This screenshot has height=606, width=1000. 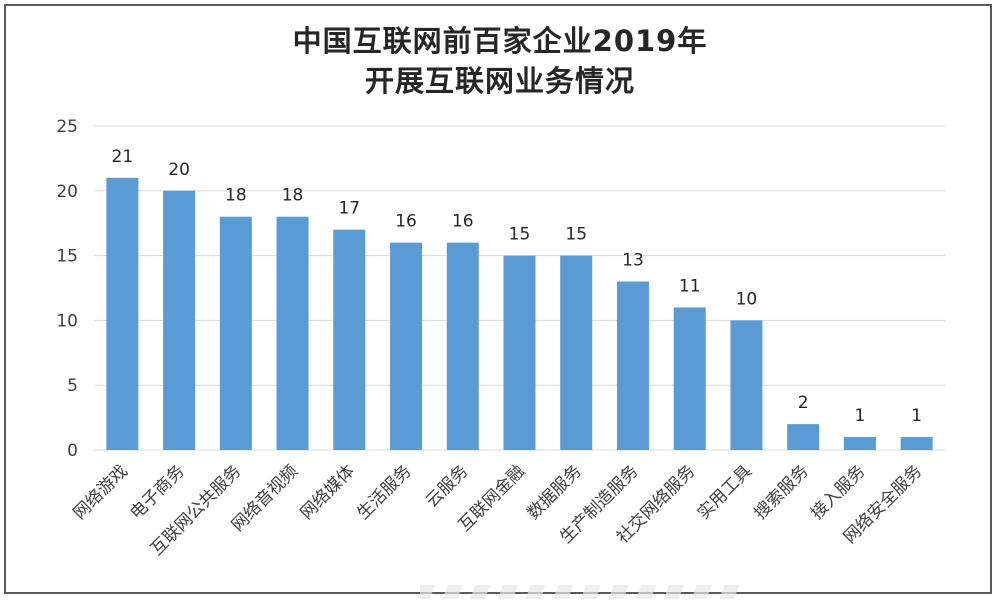 What do you see at coordinates (690, 286) in the screenshot?
I see `data-label: 11` at bounding box center [690, 286].